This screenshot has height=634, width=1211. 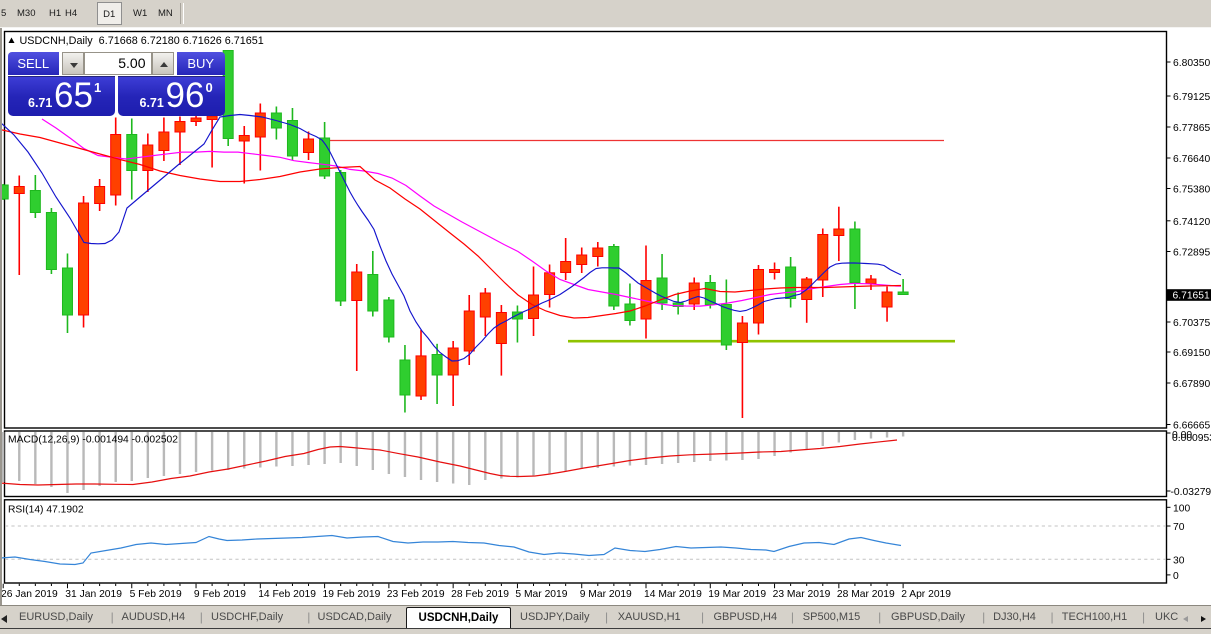 I want to click on svg-text: 100, so click(x=1181, y=508).